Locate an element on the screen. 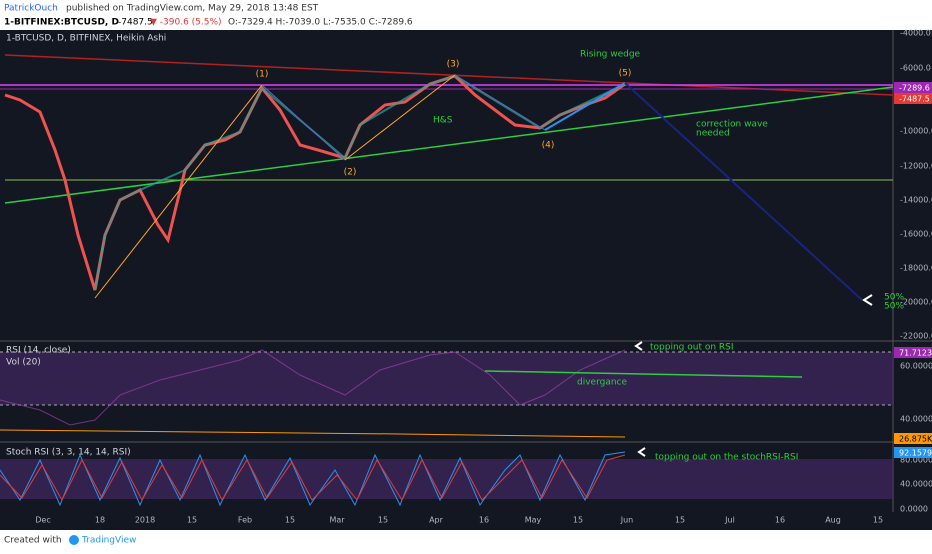 The image size is (932, 554). price-label: -22000.0 is located at coordinates (916, 336).